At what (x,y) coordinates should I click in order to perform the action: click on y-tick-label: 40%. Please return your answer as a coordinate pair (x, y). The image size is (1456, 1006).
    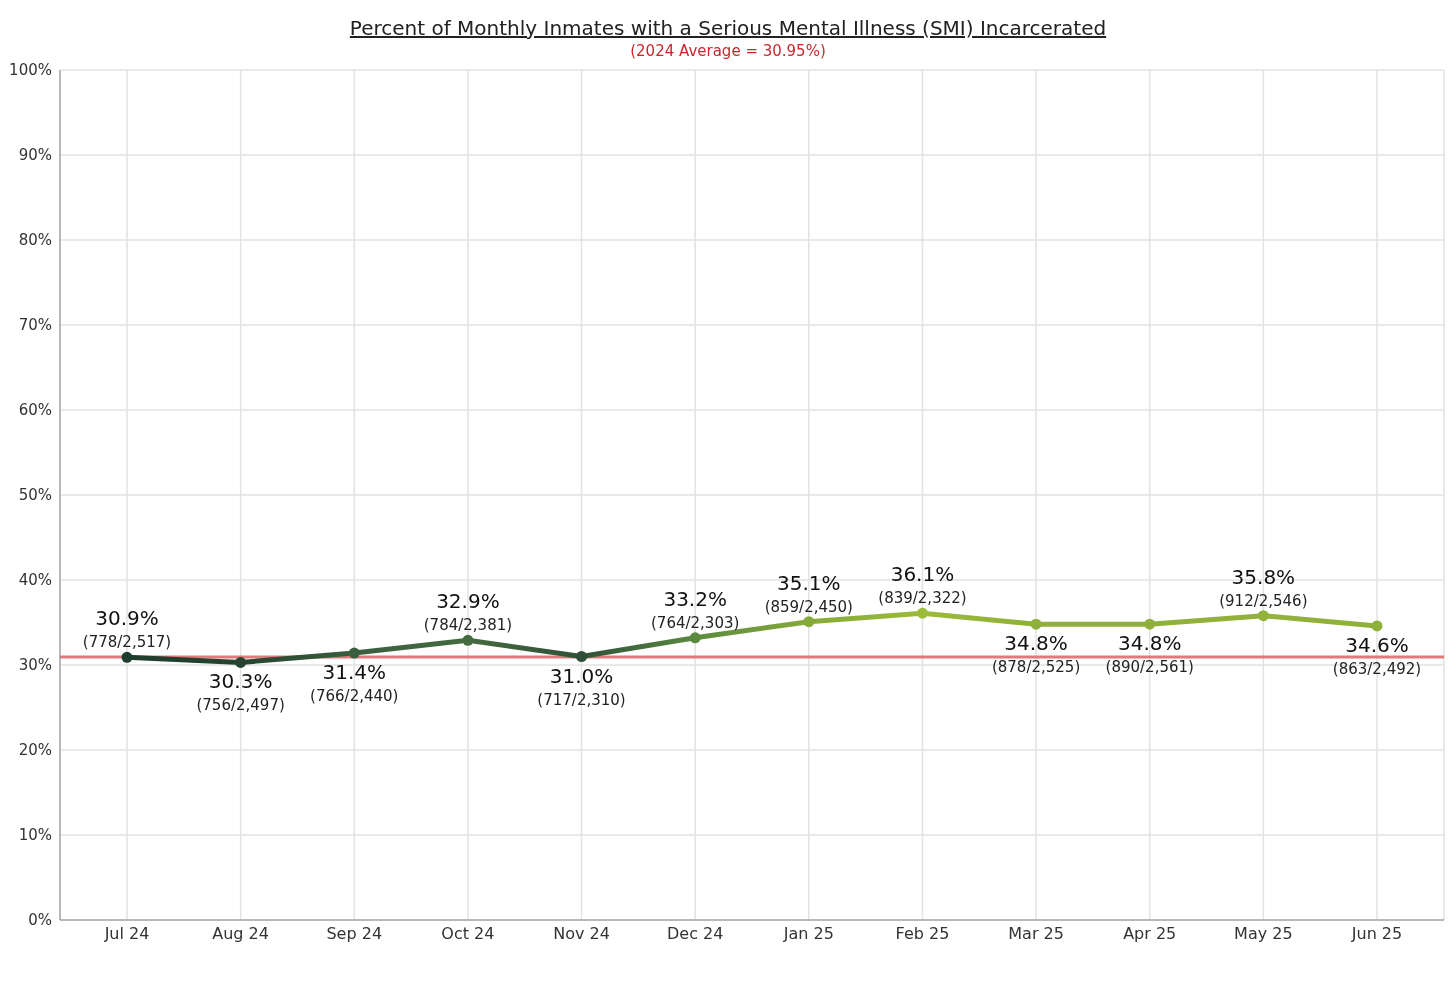
    Looking at the image, I should click on (35, 580).